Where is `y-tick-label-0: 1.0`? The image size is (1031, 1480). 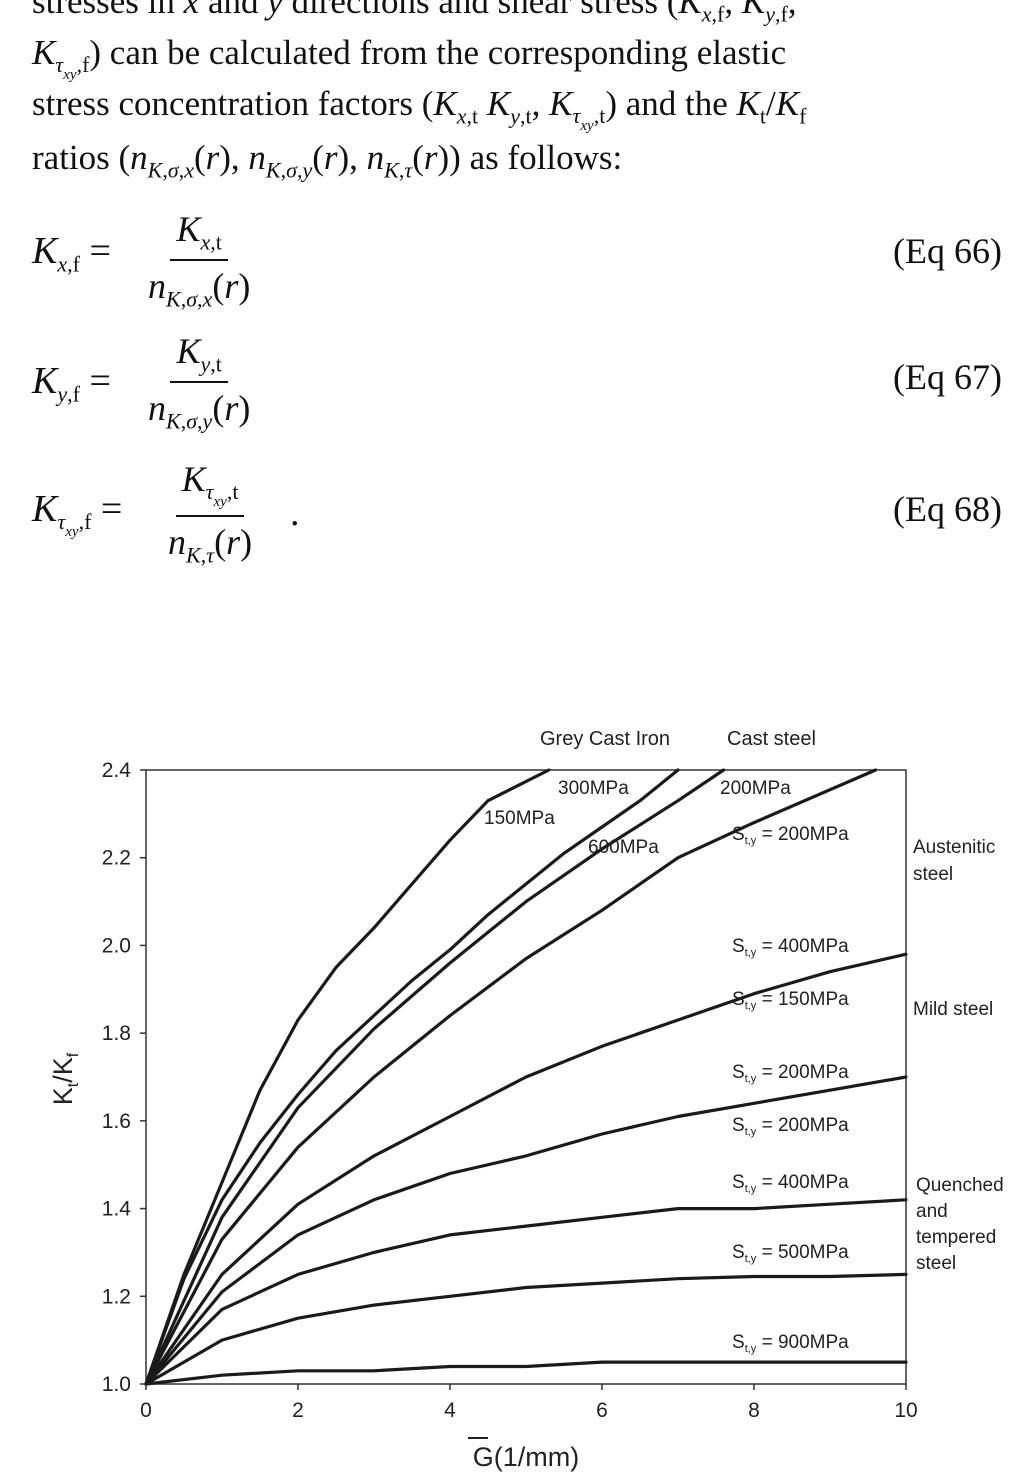 y-tick-label-0: 1.0 is located at coordinates (116, 1384).